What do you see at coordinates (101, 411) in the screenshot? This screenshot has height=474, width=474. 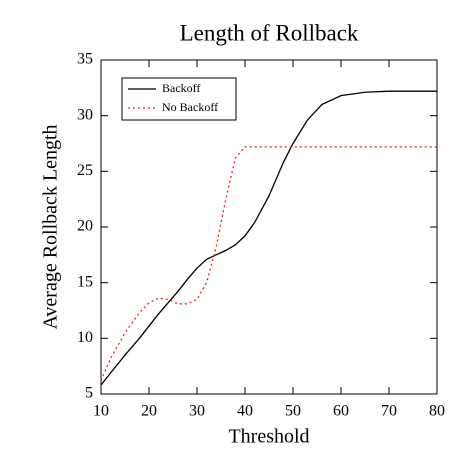 I see `x-tick-label: 10` at bounding box center [101, 411].